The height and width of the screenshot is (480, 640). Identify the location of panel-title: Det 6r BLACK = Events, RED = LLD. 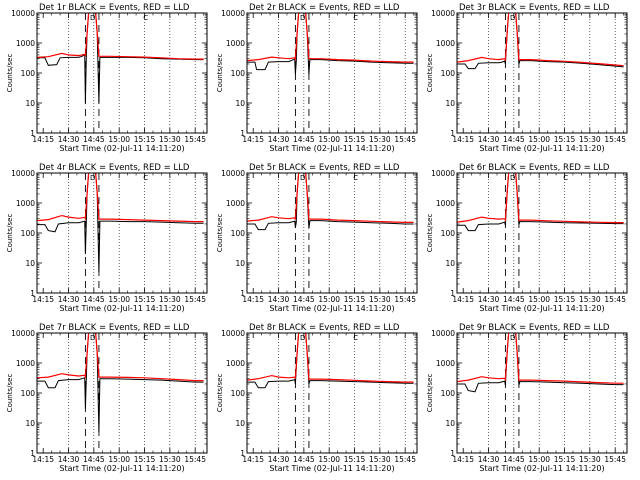
(534, 168).